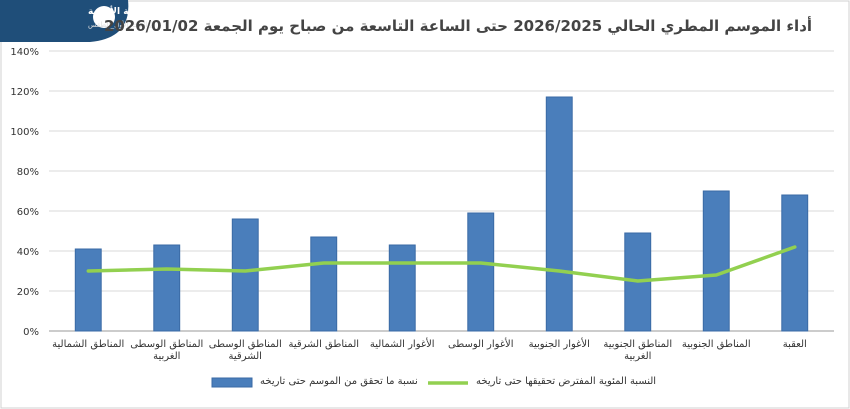 The width and height of the screenshot is (850, 409). Describe the element at coordinates (167, 350) in the screenshot. I see `x-tick-label: المناطق الوسطى الغربية` at that location.